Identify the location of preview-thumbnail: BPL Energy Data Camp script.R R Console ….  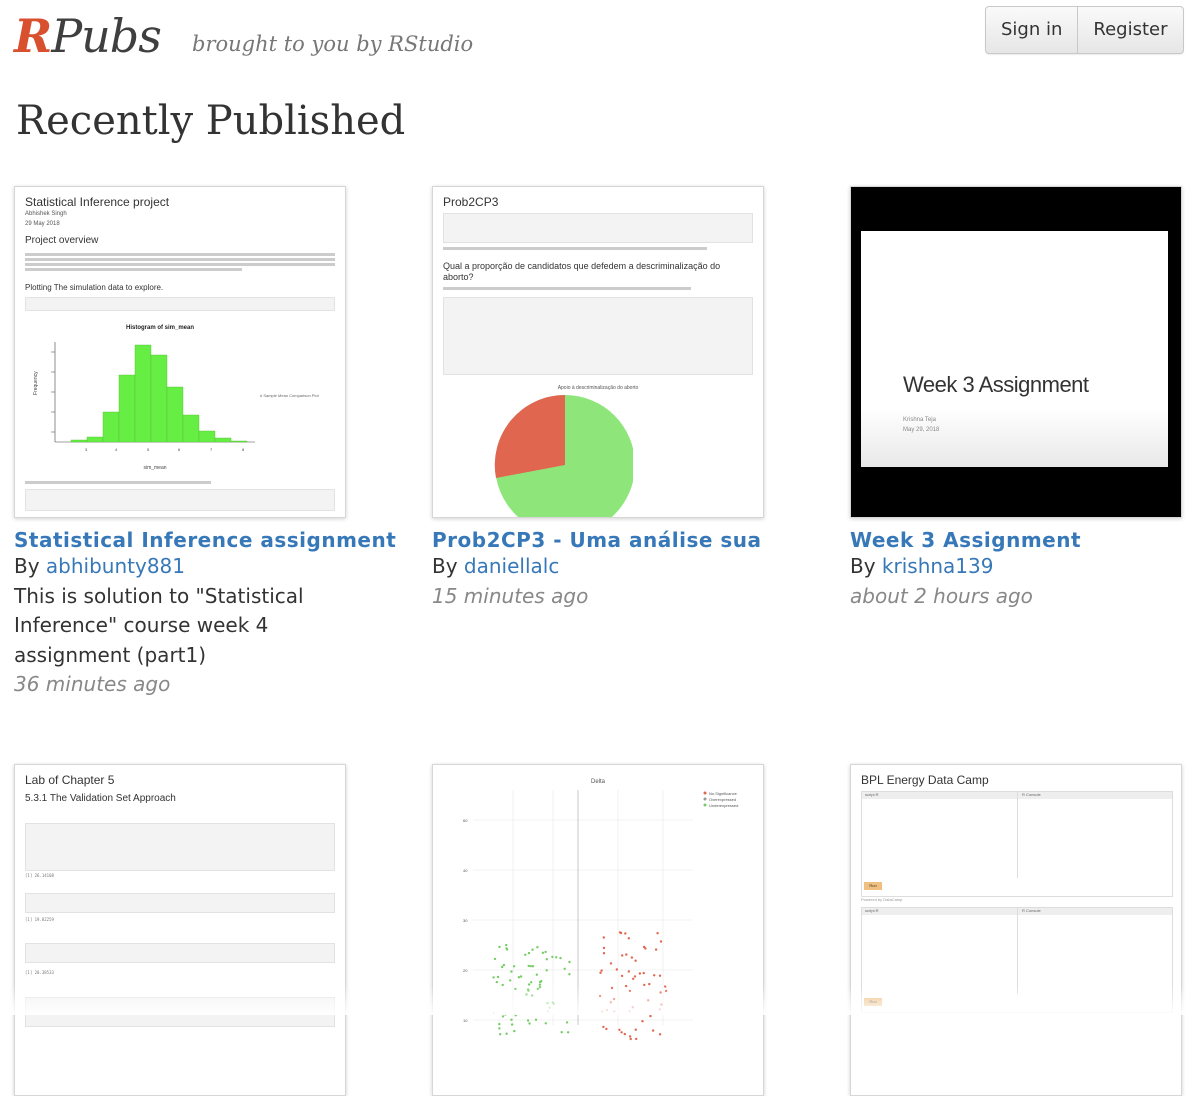
(1016, 930).